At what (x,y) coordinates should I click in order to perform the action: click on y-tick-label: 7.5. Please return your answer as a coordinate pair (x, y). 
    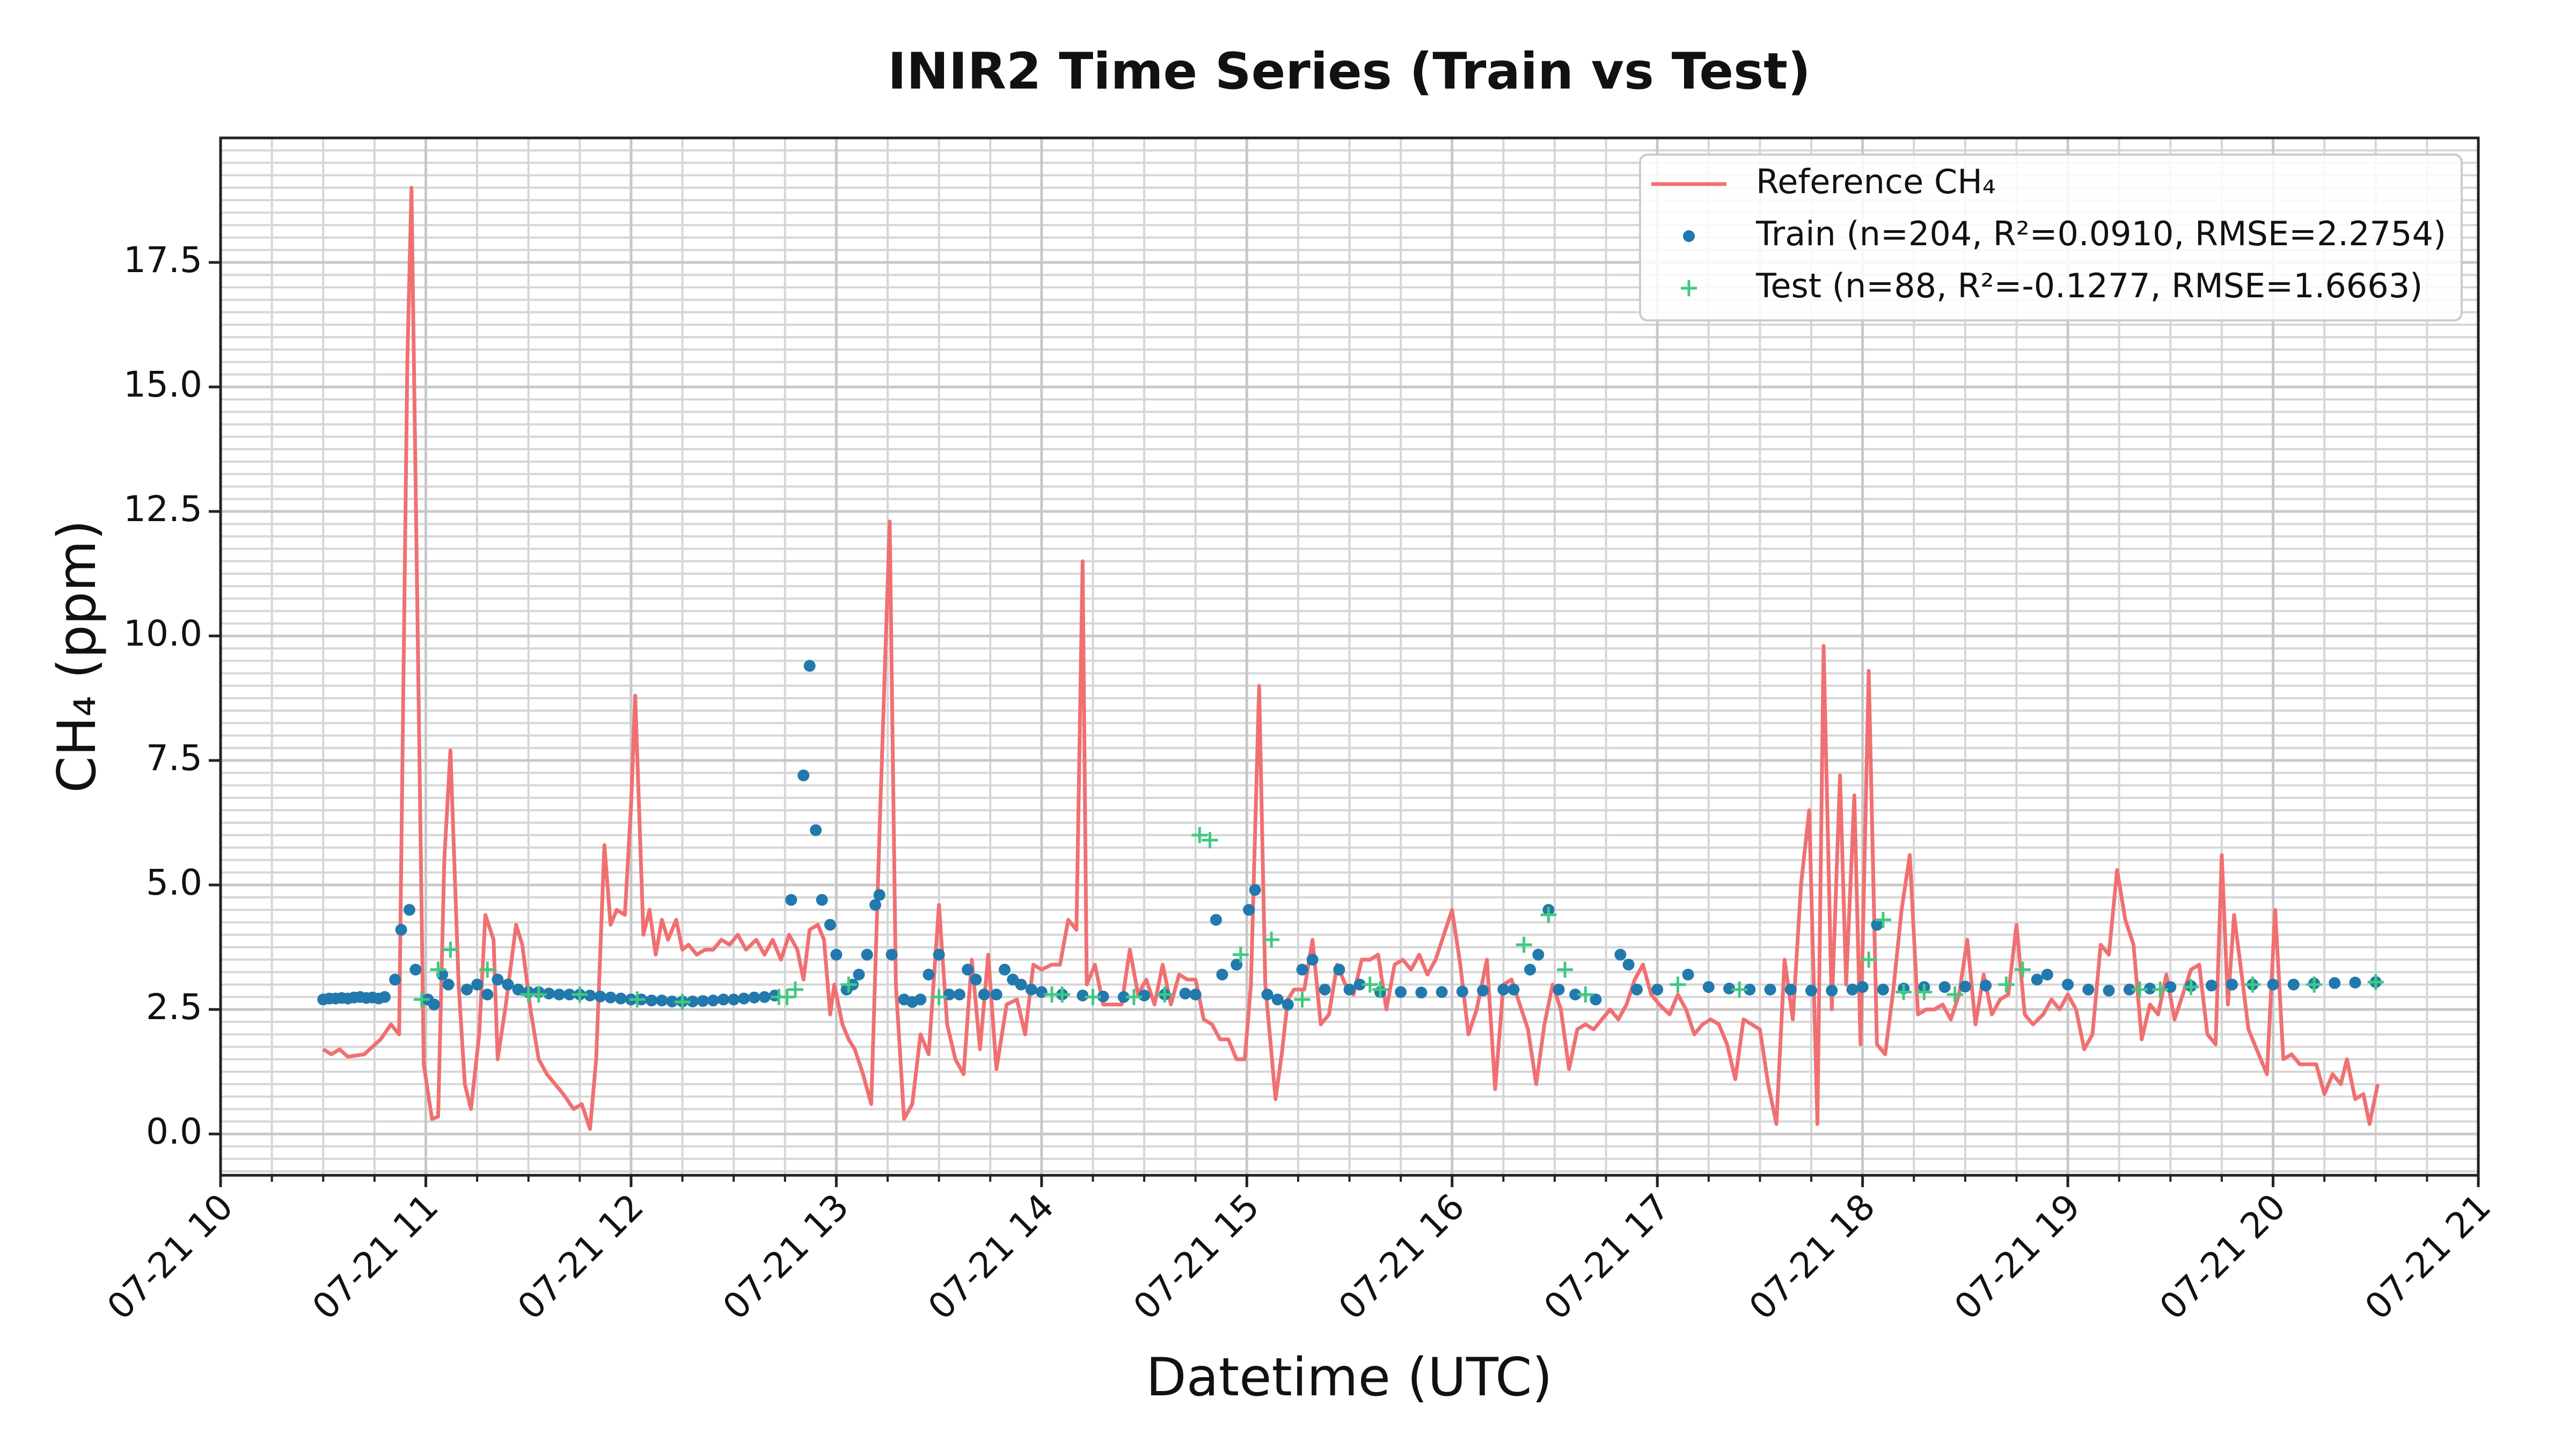
    Looking at the image, I should click on (174, 758).